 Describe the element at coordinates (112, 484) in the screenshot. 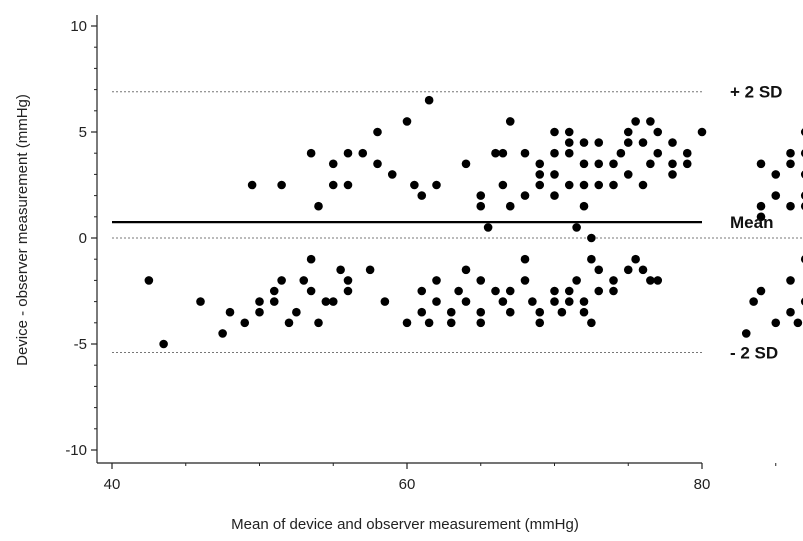

I see `x-tick-label: 40` at that location.